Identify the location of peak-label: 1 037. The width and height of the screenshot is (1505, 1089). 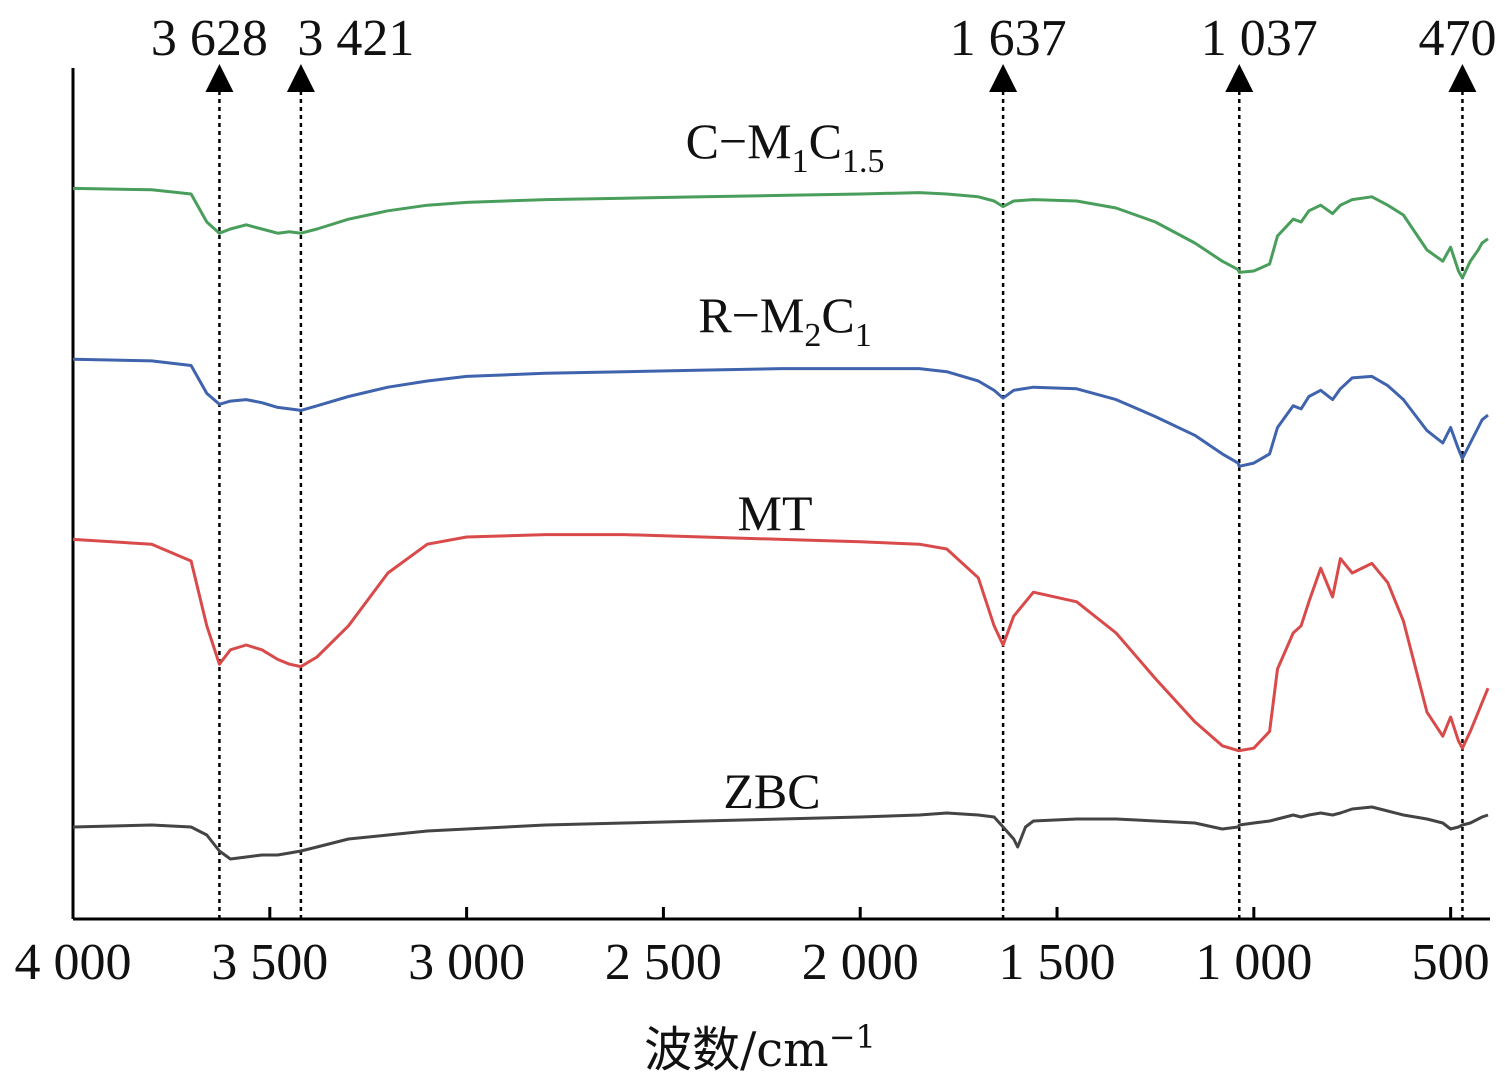
(1259, 38).